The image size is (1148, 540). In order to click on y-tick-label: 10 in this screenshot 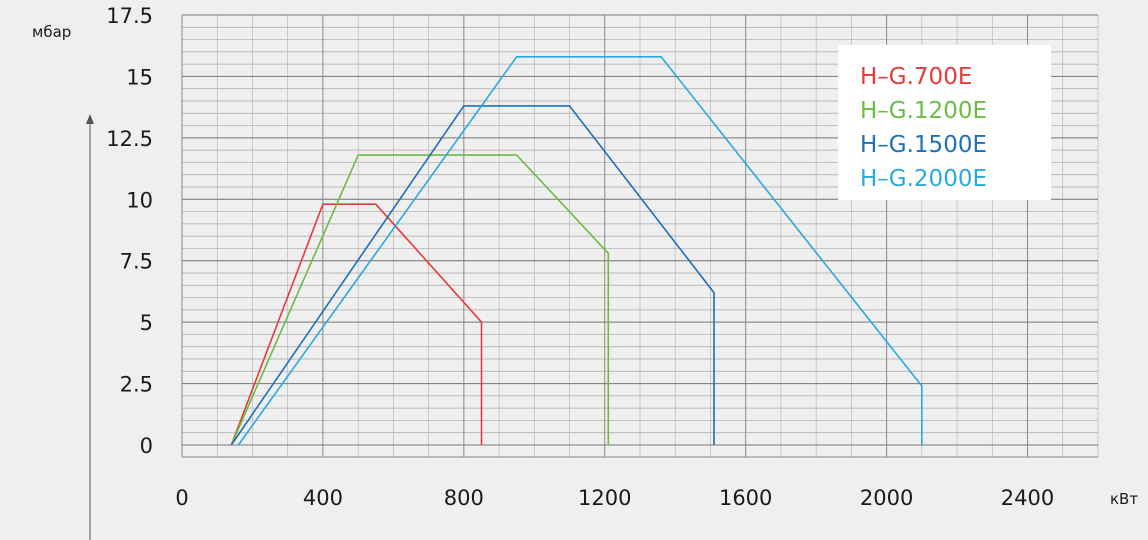, I will do `click(139, 200)`.